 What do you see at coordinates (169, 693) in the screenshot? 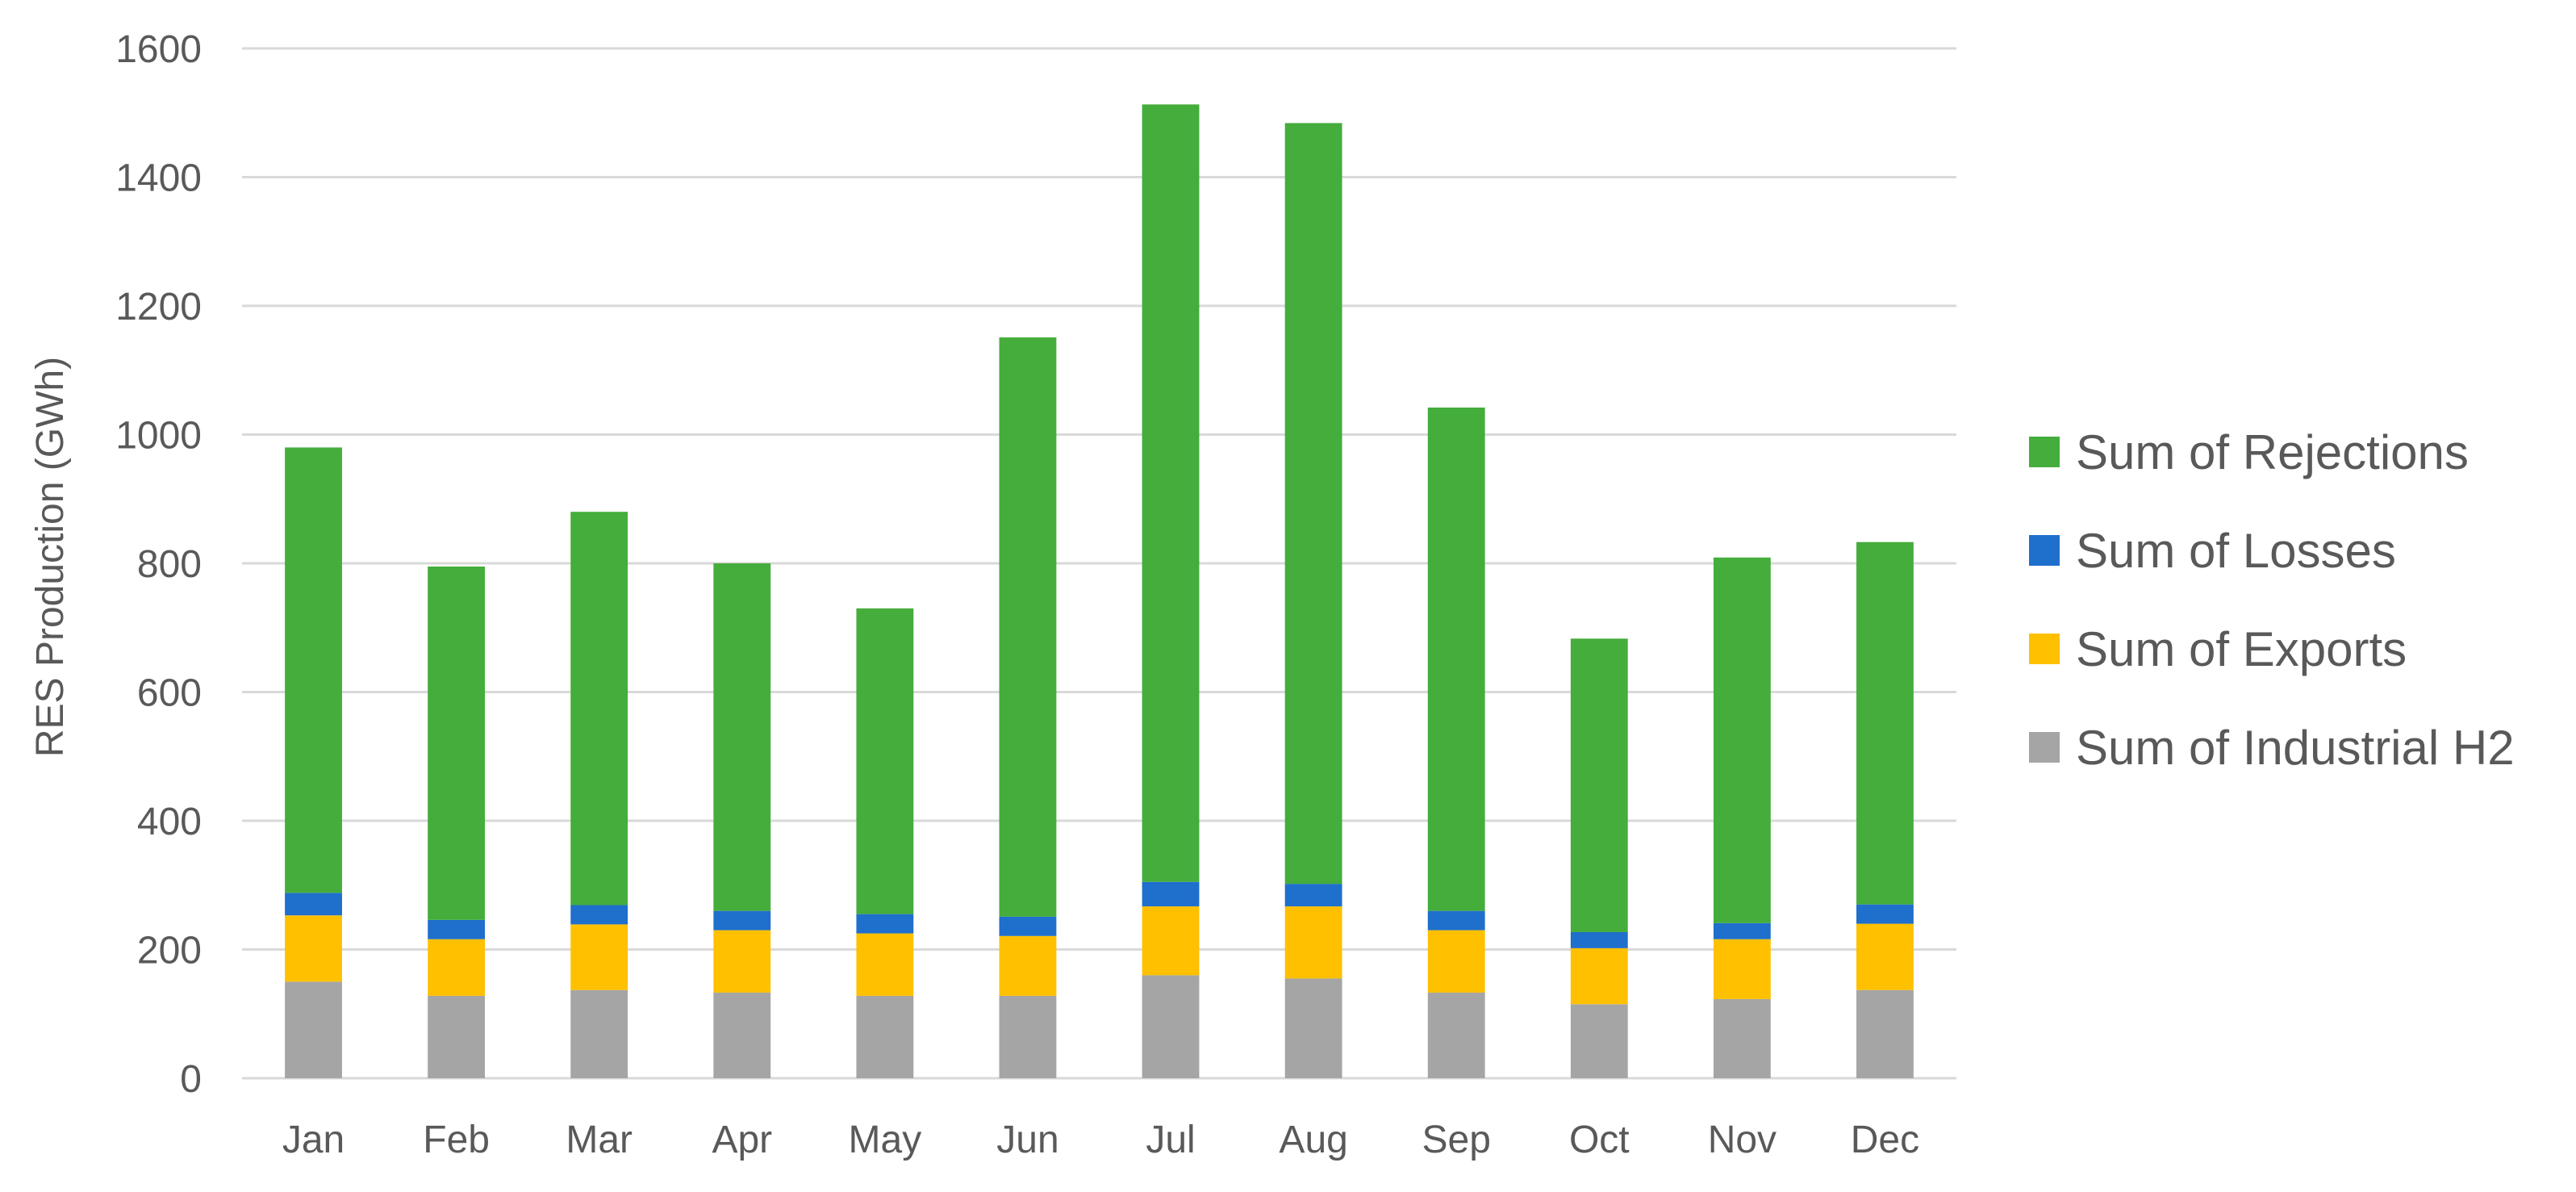
I see `y-tick-label: 600` at bounding box center [169, 693].